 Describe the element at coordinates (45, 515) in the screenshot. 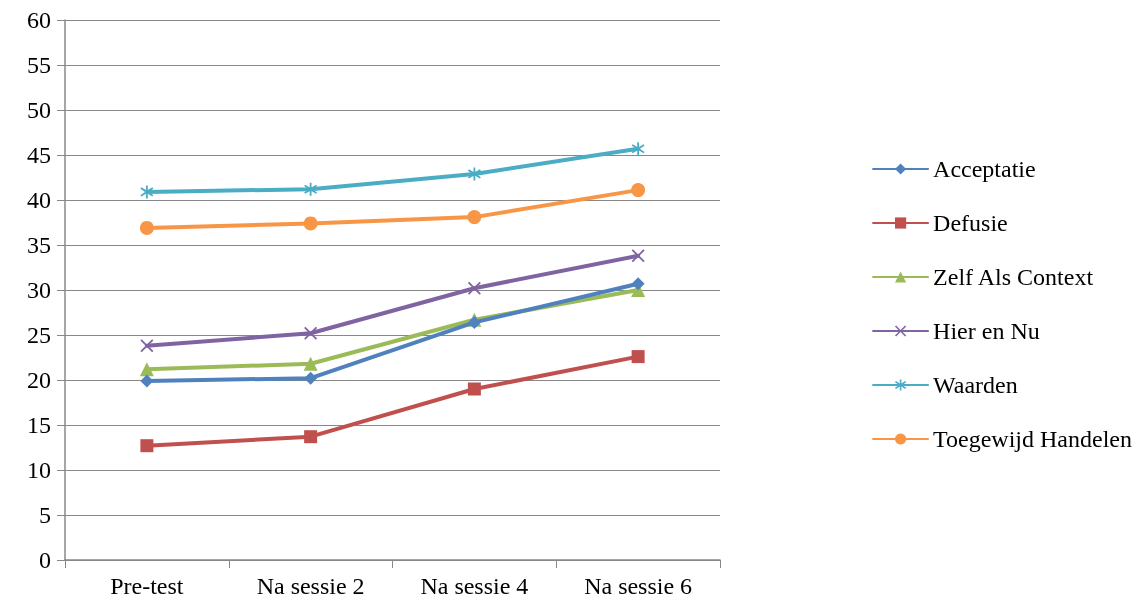

I see `y-tick-label: 5` at that location.